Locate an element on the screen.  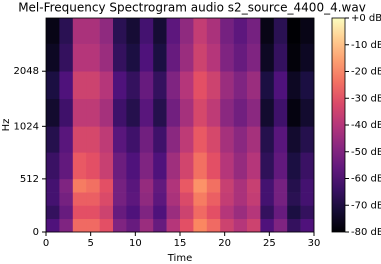
colorbar-tick-label: -10 dB is located at coordinates (366, 45).